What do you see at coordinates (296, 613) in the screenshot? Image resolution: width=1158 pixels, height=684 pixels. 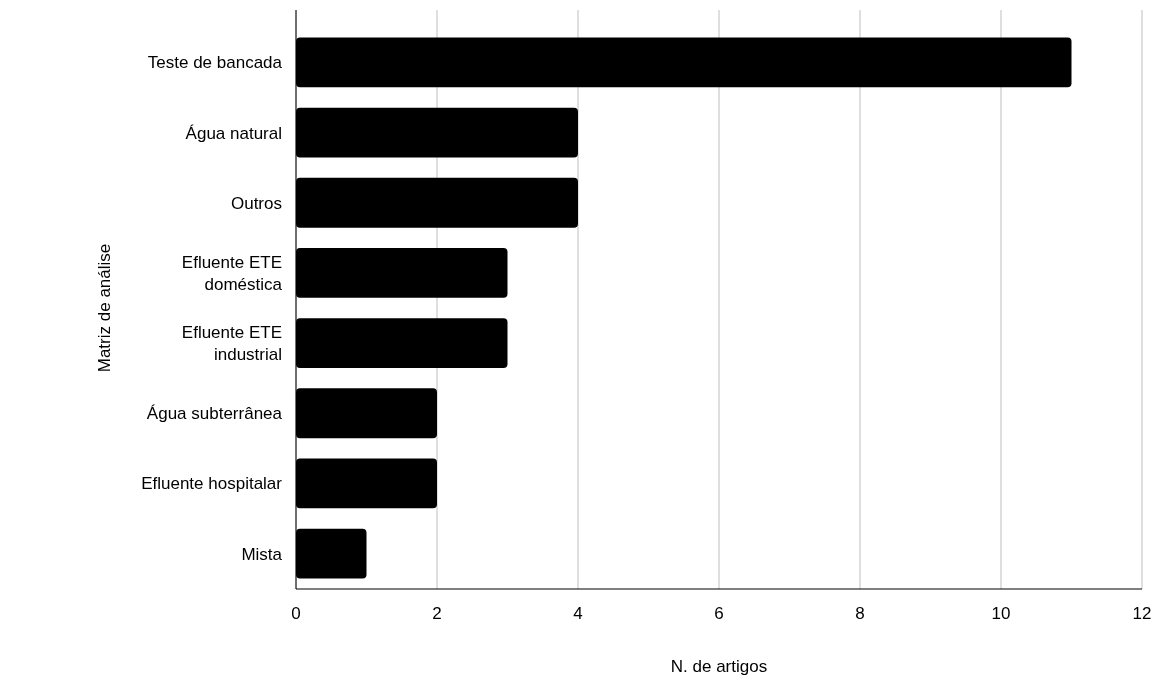 I see `x-tick-label: 0` at bounding box center [296, 613].